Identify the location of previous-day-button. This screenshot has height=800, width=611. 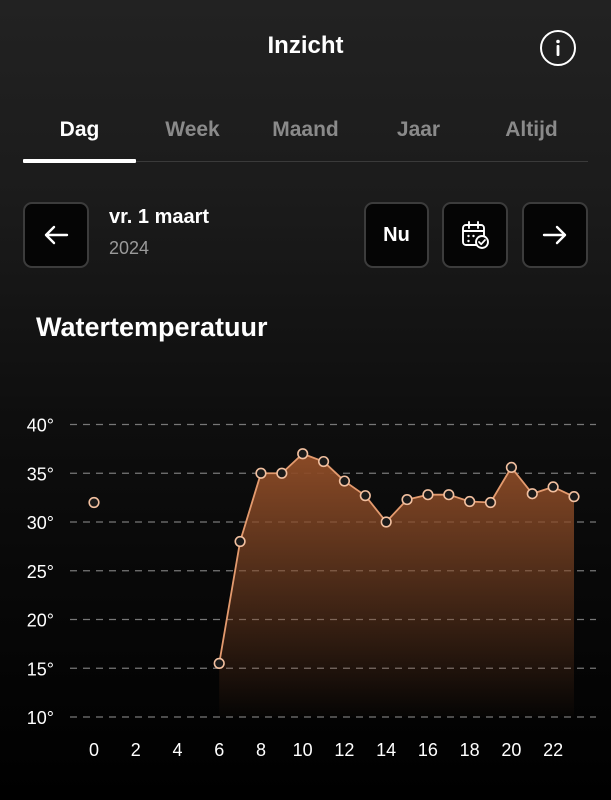
(56, 235).